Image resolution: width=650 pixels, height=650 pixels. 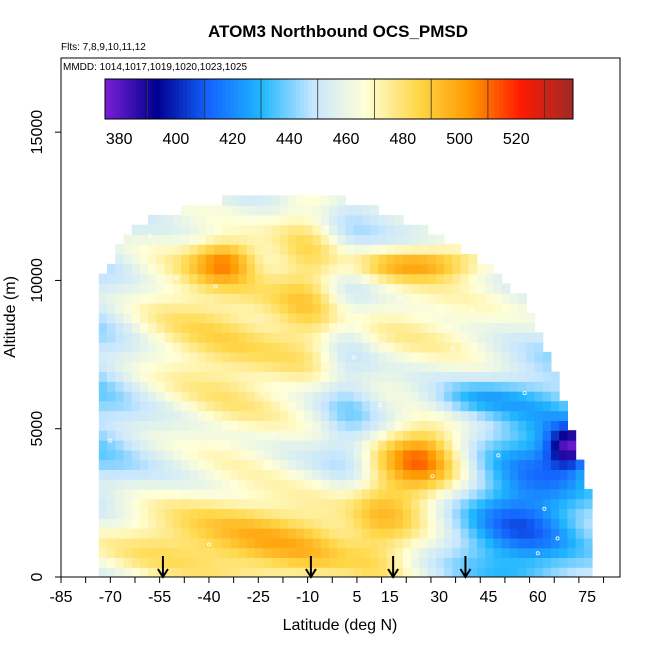 I want to click on colorbar-tick-label: 460, so click(x=346, y=139).